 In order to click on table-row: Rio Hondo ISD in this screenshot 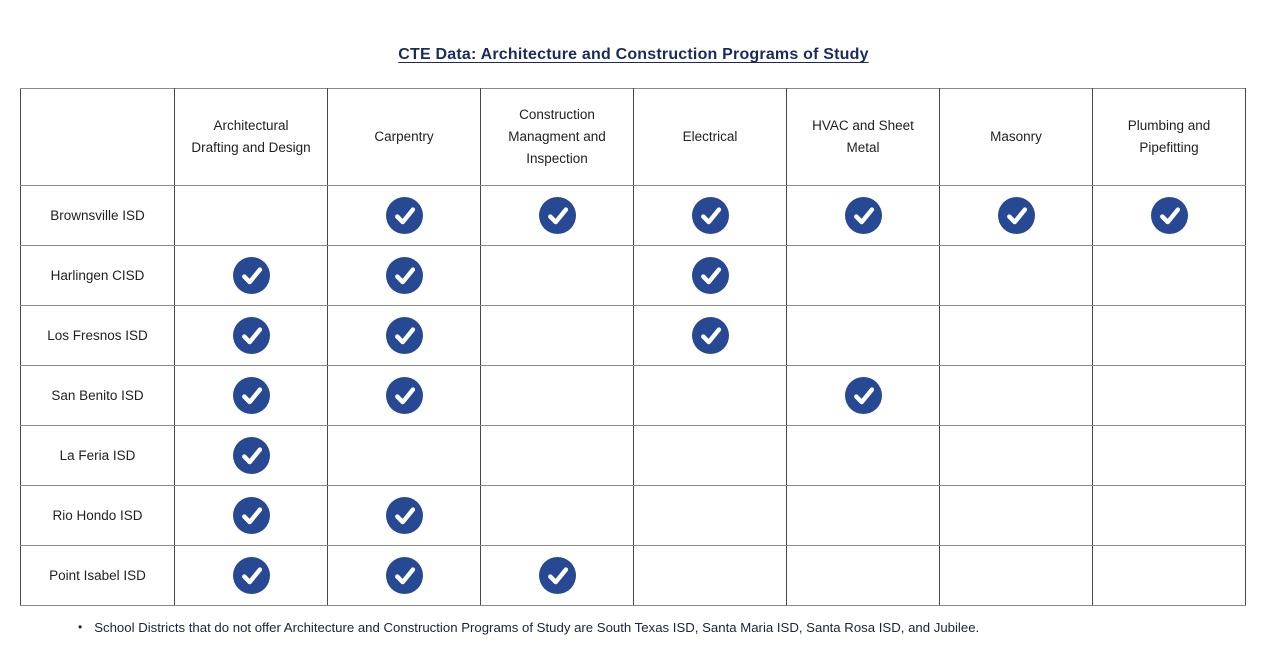, I will do `click(633, 515)`.